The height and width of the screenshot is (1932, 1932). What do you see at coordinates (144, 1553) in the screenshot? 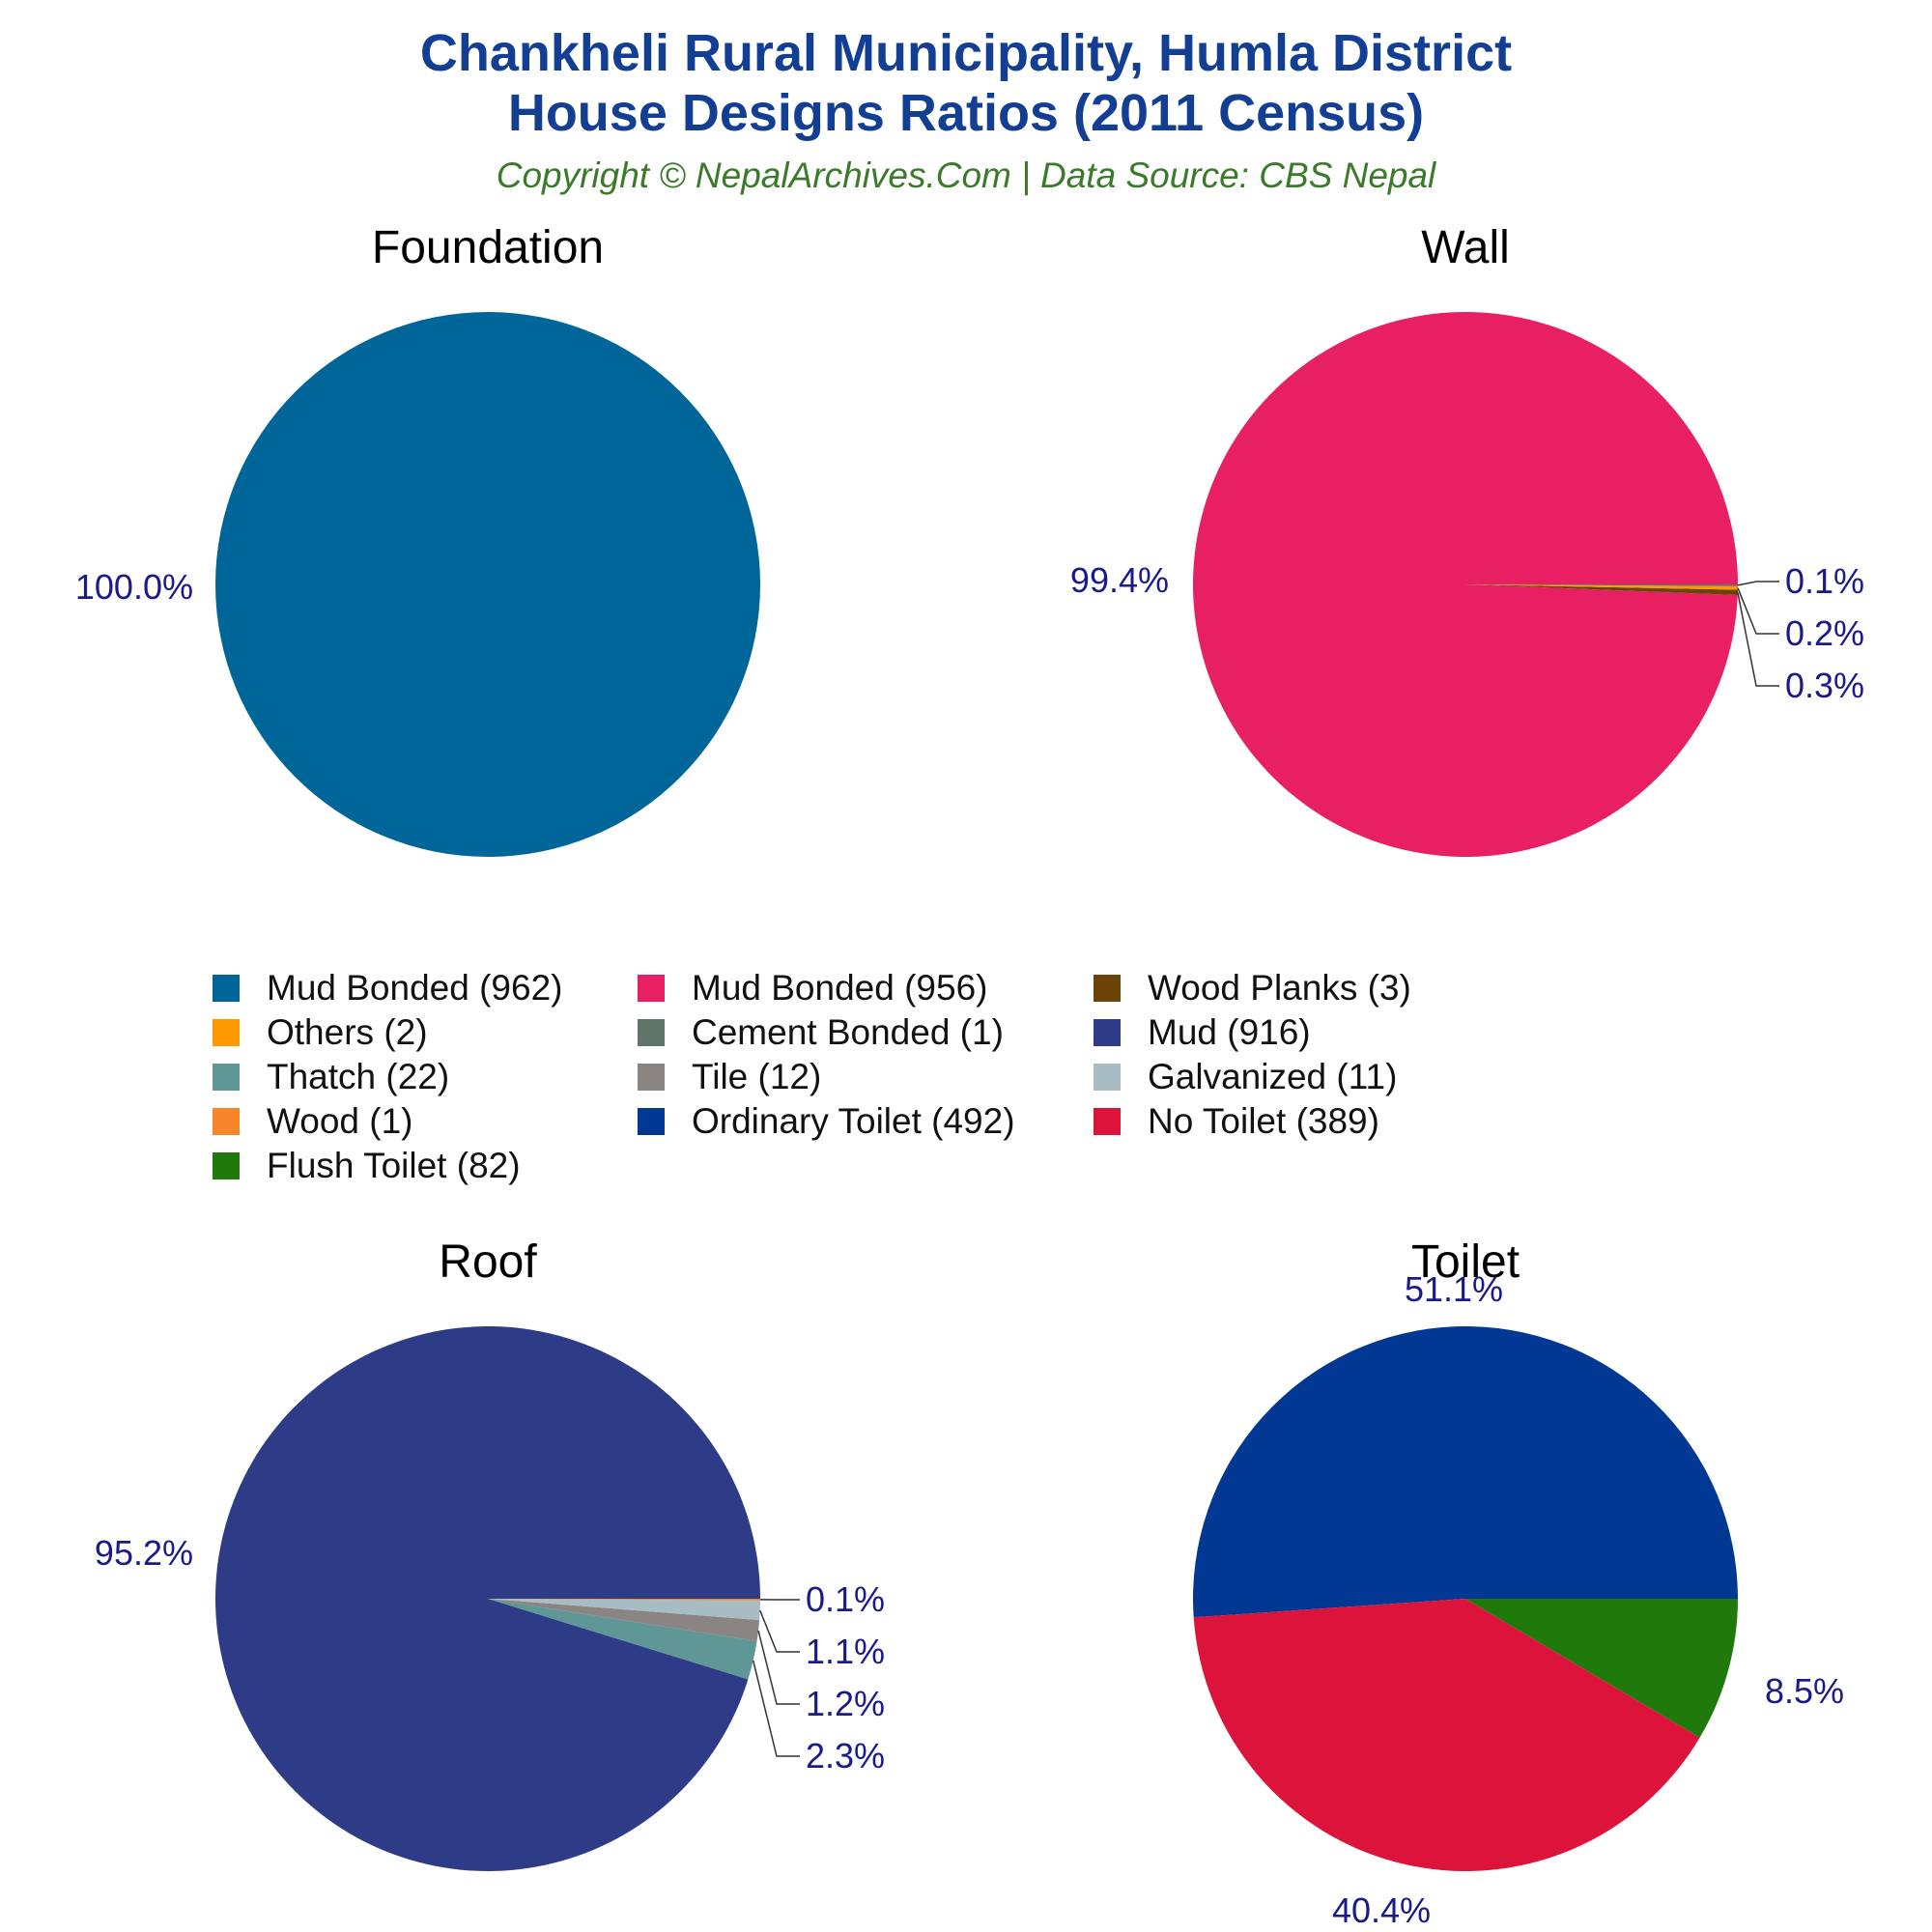
I see `slice-percent-label: 95.2%` at bounding box center [144, 1553].